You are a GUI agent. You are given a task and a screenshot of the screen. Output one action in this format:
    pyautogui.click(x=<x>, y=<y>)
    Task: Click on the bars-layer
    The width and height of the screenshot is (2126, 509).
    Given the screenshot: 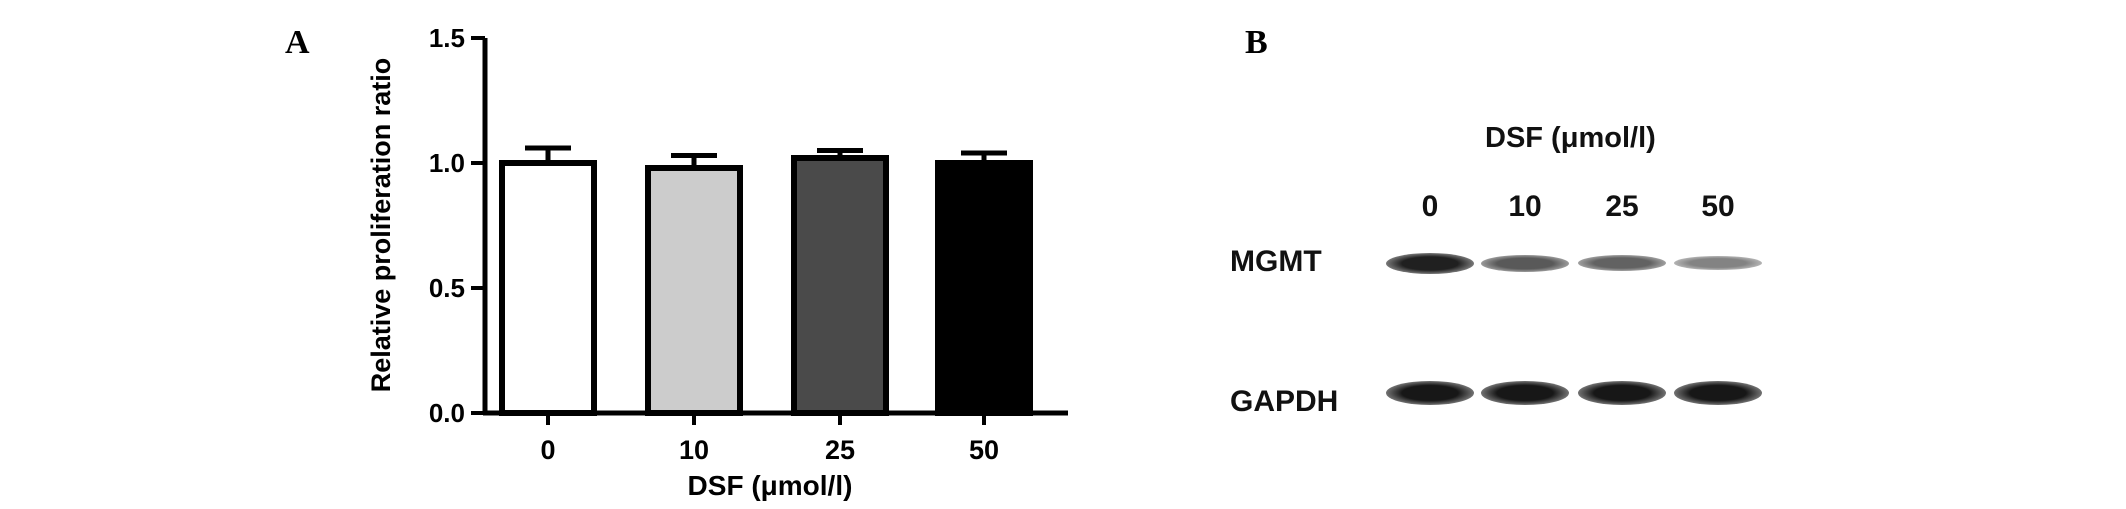 What is the action you would take?
    pyautogui.click(x=766, y=280)
    